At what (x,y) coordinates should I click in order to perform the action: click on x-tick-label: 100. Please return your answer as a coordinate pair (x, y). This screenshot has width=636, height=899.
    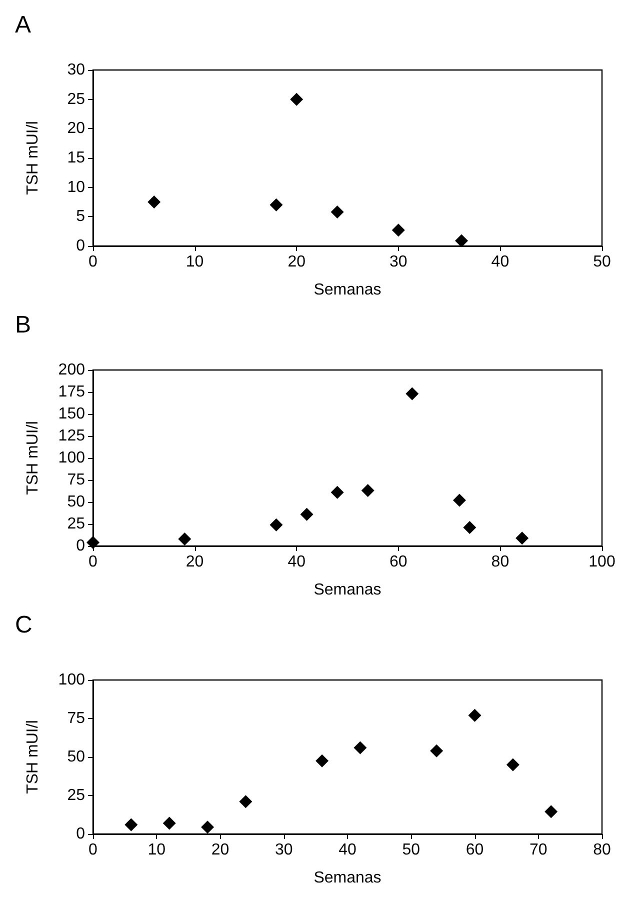
    Looking at the image, I should click on (602, 562).